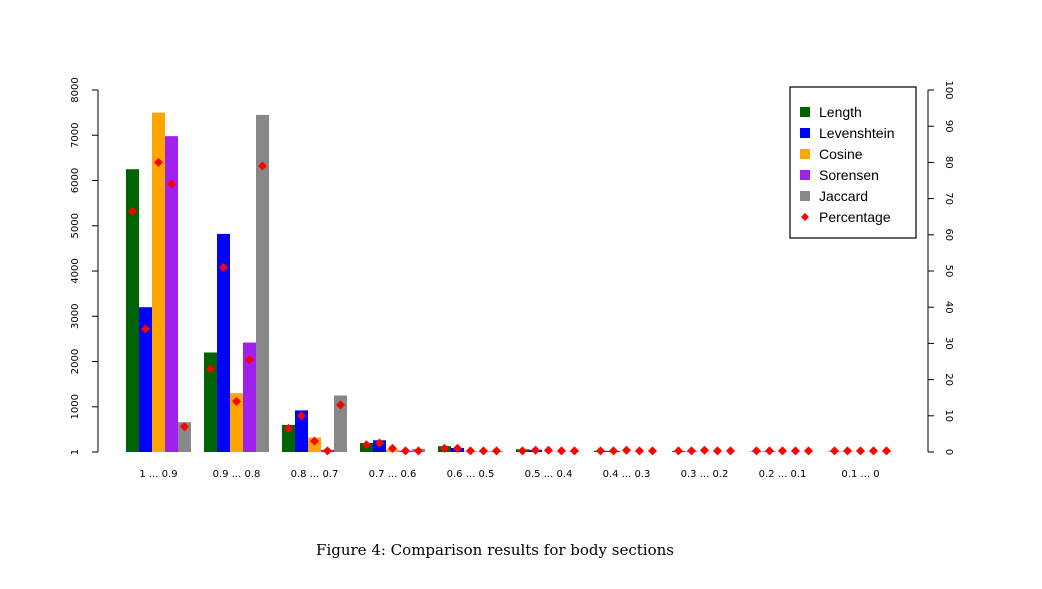 This screenshot has width=1042, height=589. What do you see at coordinates (158, 474) in the screenshot?
I see `x-category-label: 1 ... 0.9` at bounding box center [158, 474].